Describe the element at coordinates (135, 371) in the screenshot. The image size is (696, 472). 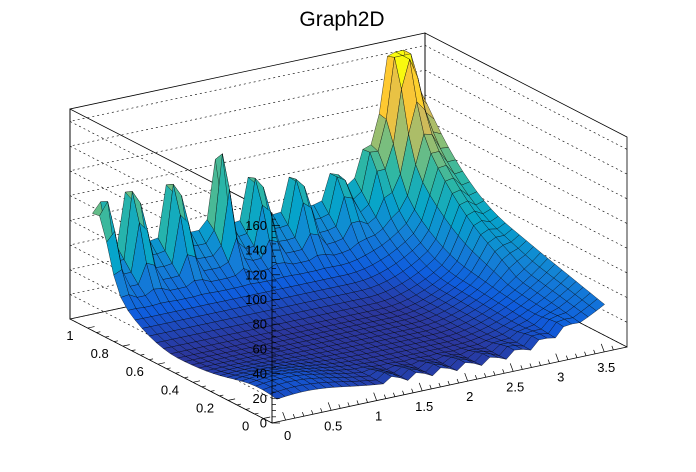
I see `y-tick-label: 0.6` at that location.